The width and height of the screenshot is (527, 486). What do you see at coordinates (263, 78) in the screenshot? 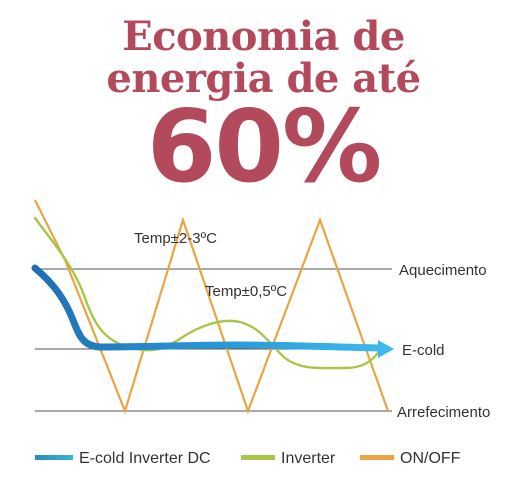
I see `headline-line-2: energia de até` at bounding box center [263, 78].